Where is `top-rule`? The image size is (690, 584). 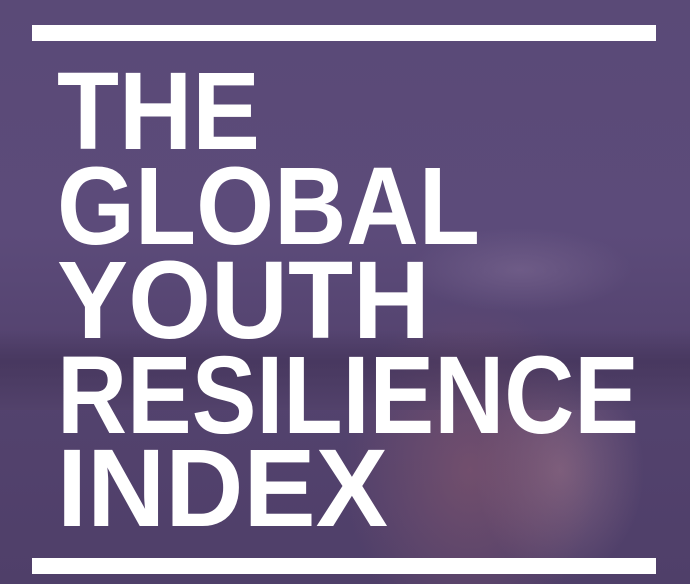
top-rule is located at coordinates (344, 33).